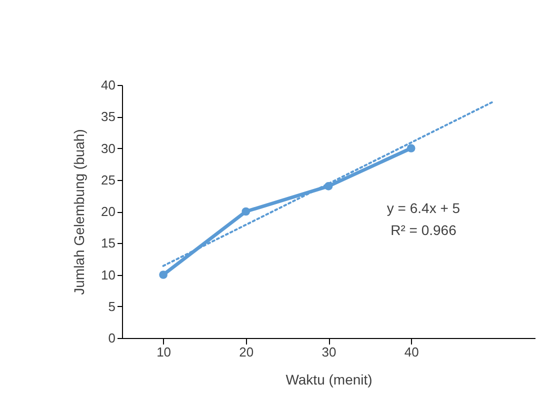 Image resolution: width=546 pixels, height=418 pixels. I want to click on x-tick-label: 10, so click(164, 352).